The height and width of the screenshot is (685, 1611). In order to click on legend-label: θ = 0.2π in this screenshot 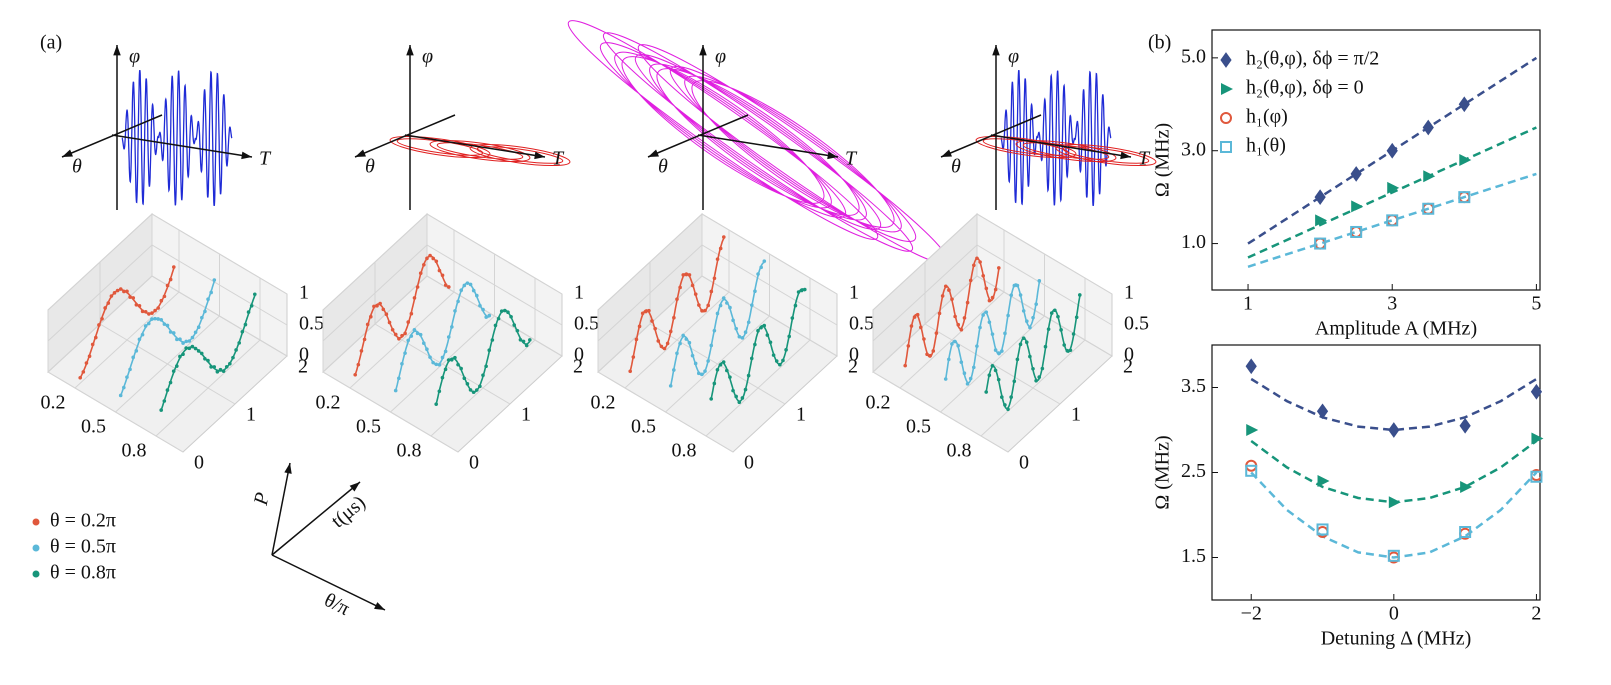, I will do `click(83, 521)`.